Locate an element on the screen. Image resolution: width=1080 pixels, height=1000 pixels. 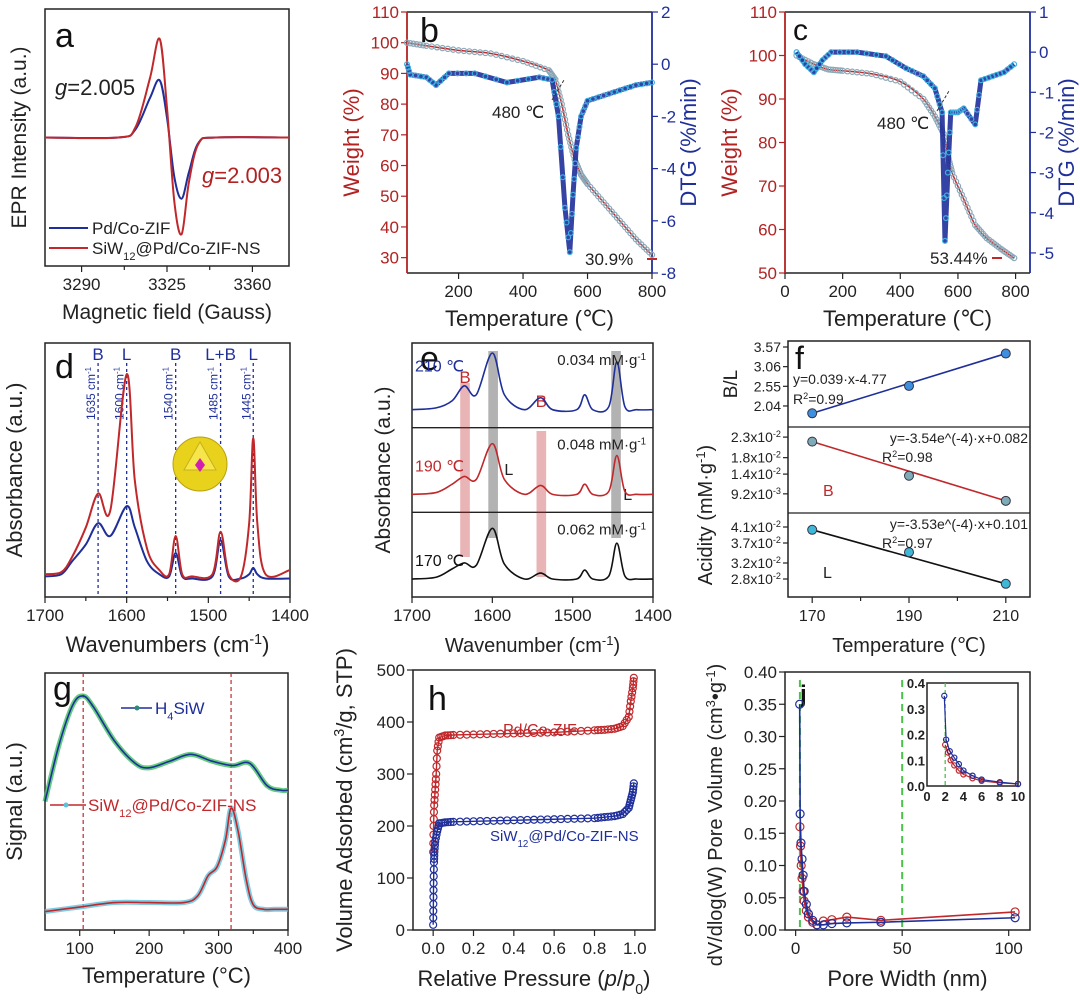
series-label-part: @Pd/Co-ZIF-NS is located at coordinates (583, 836).